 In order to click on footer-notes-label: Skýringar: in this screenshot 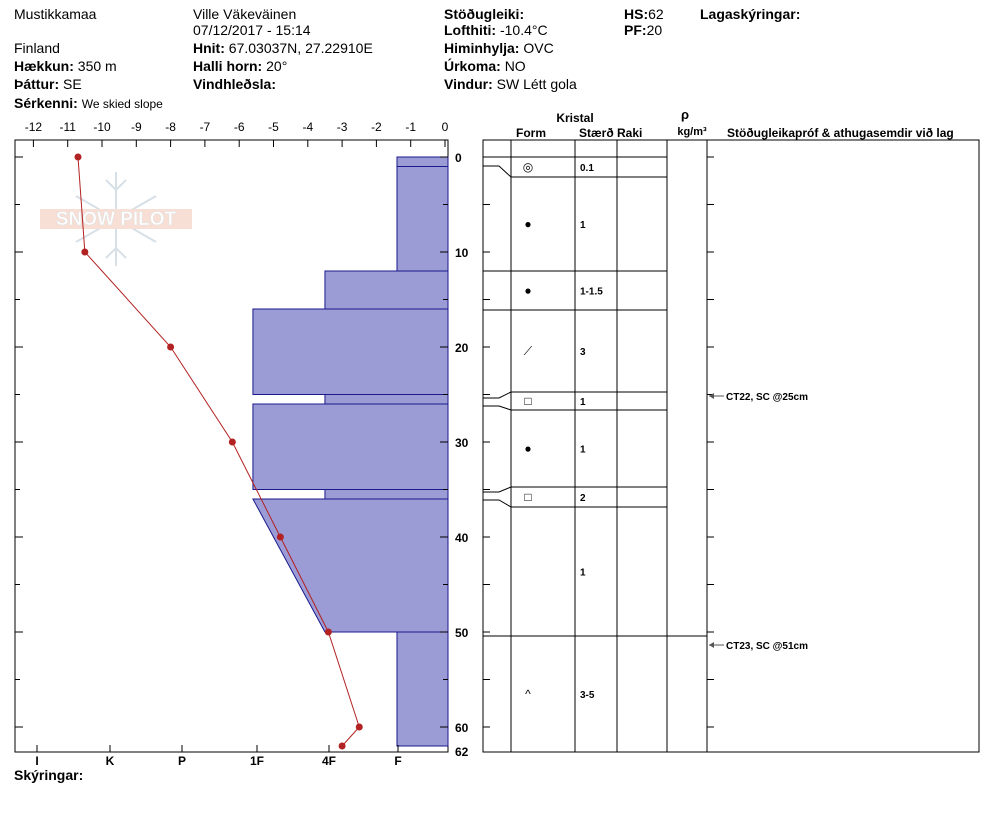, I will do `click(49, 775)`.